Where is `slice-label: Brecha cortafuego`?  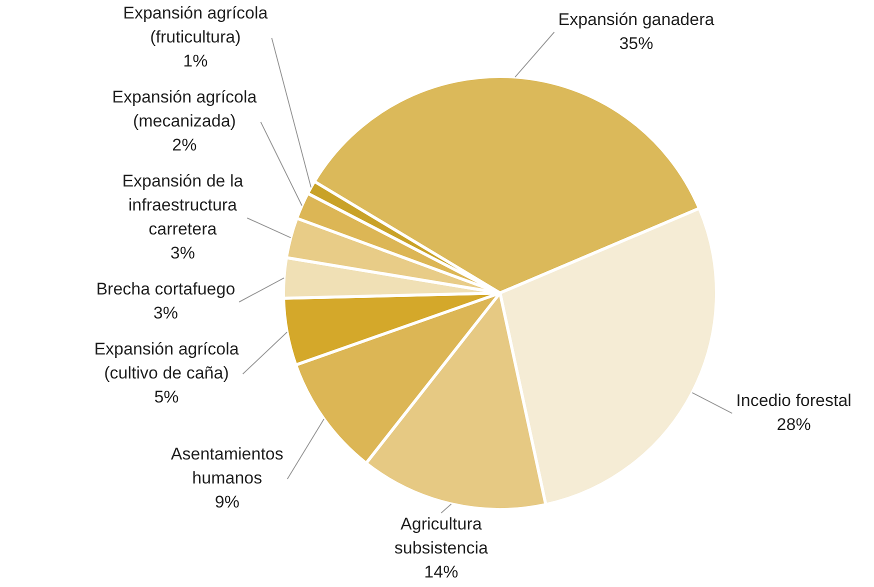 slice-label: Brecha cortafuego is located at coordinates (166, 289).